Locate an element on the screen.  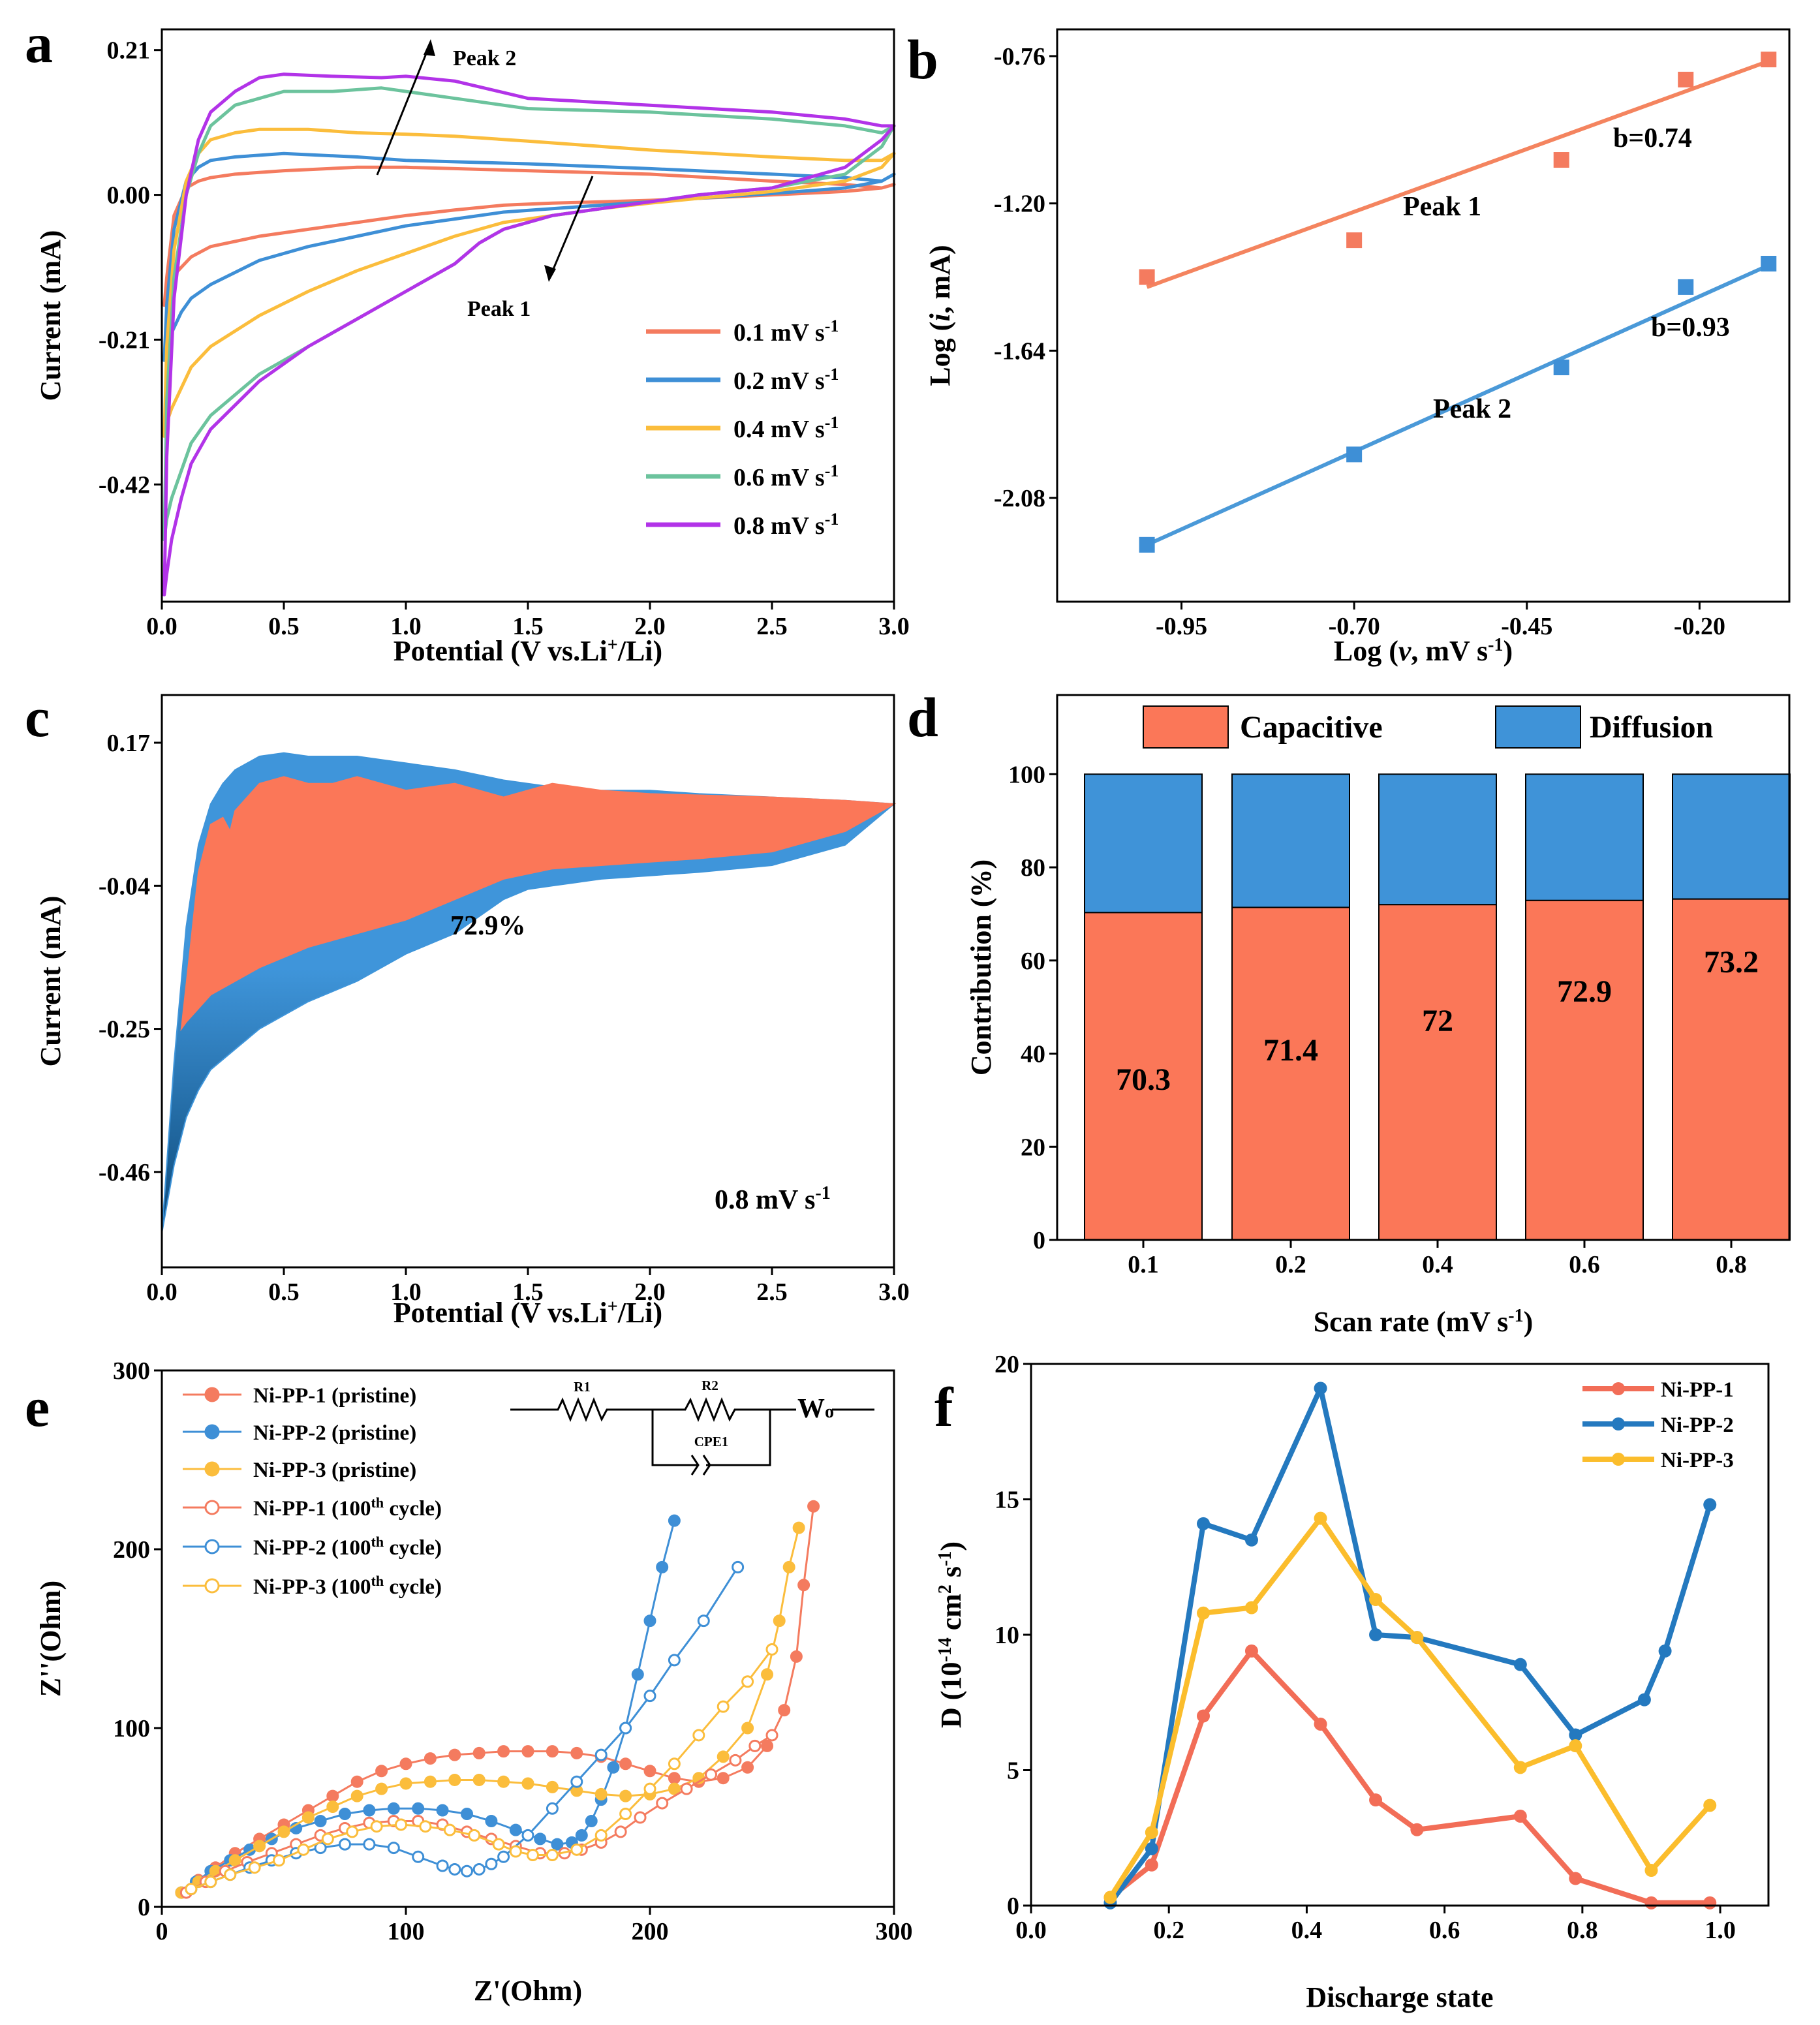
label-part: , mV s is located at coordinates (1450, 651).